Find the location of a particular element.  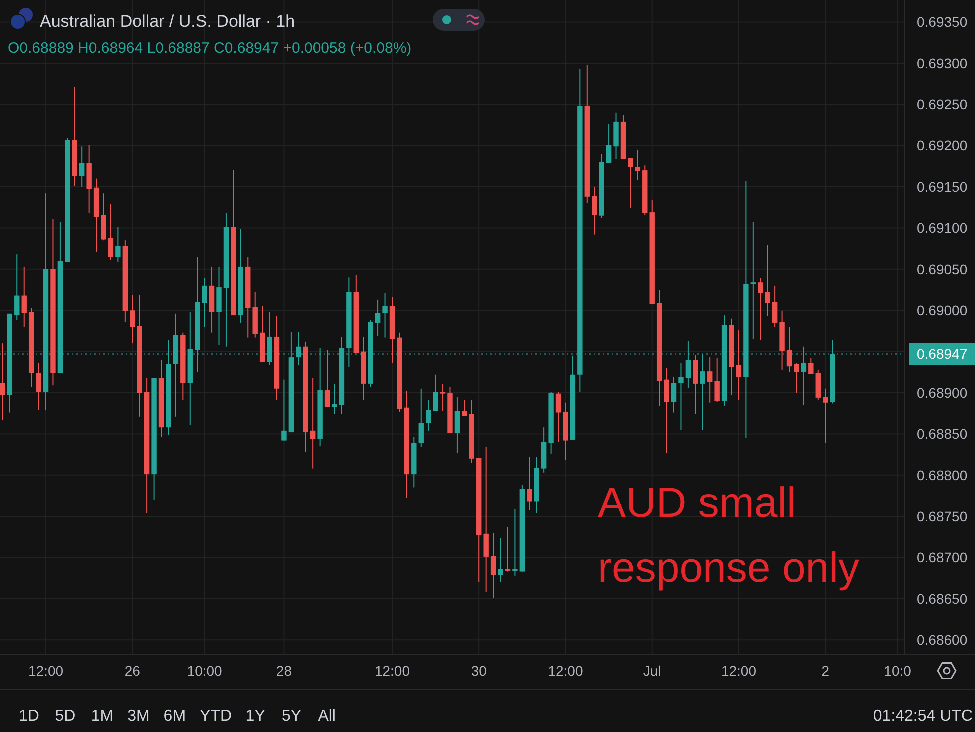

text: 1M is located at coordinates (102, 716).